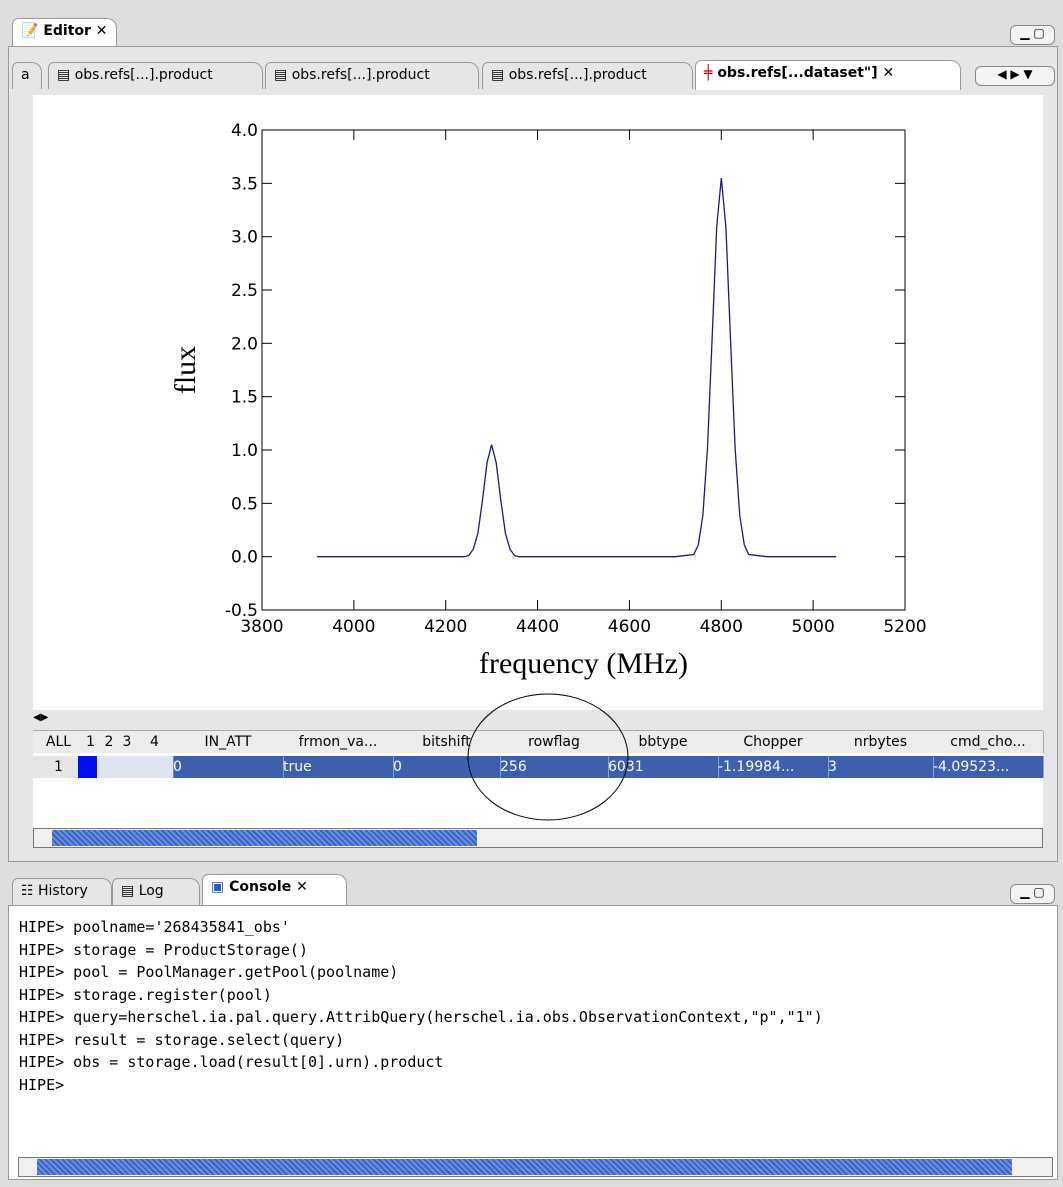 The width and height of the screenshot is (1063, 1187). What do you see at coordinates (67, 31) in the screenshot?
I see `editor-title: Editor` at bounding box center [67, 31].